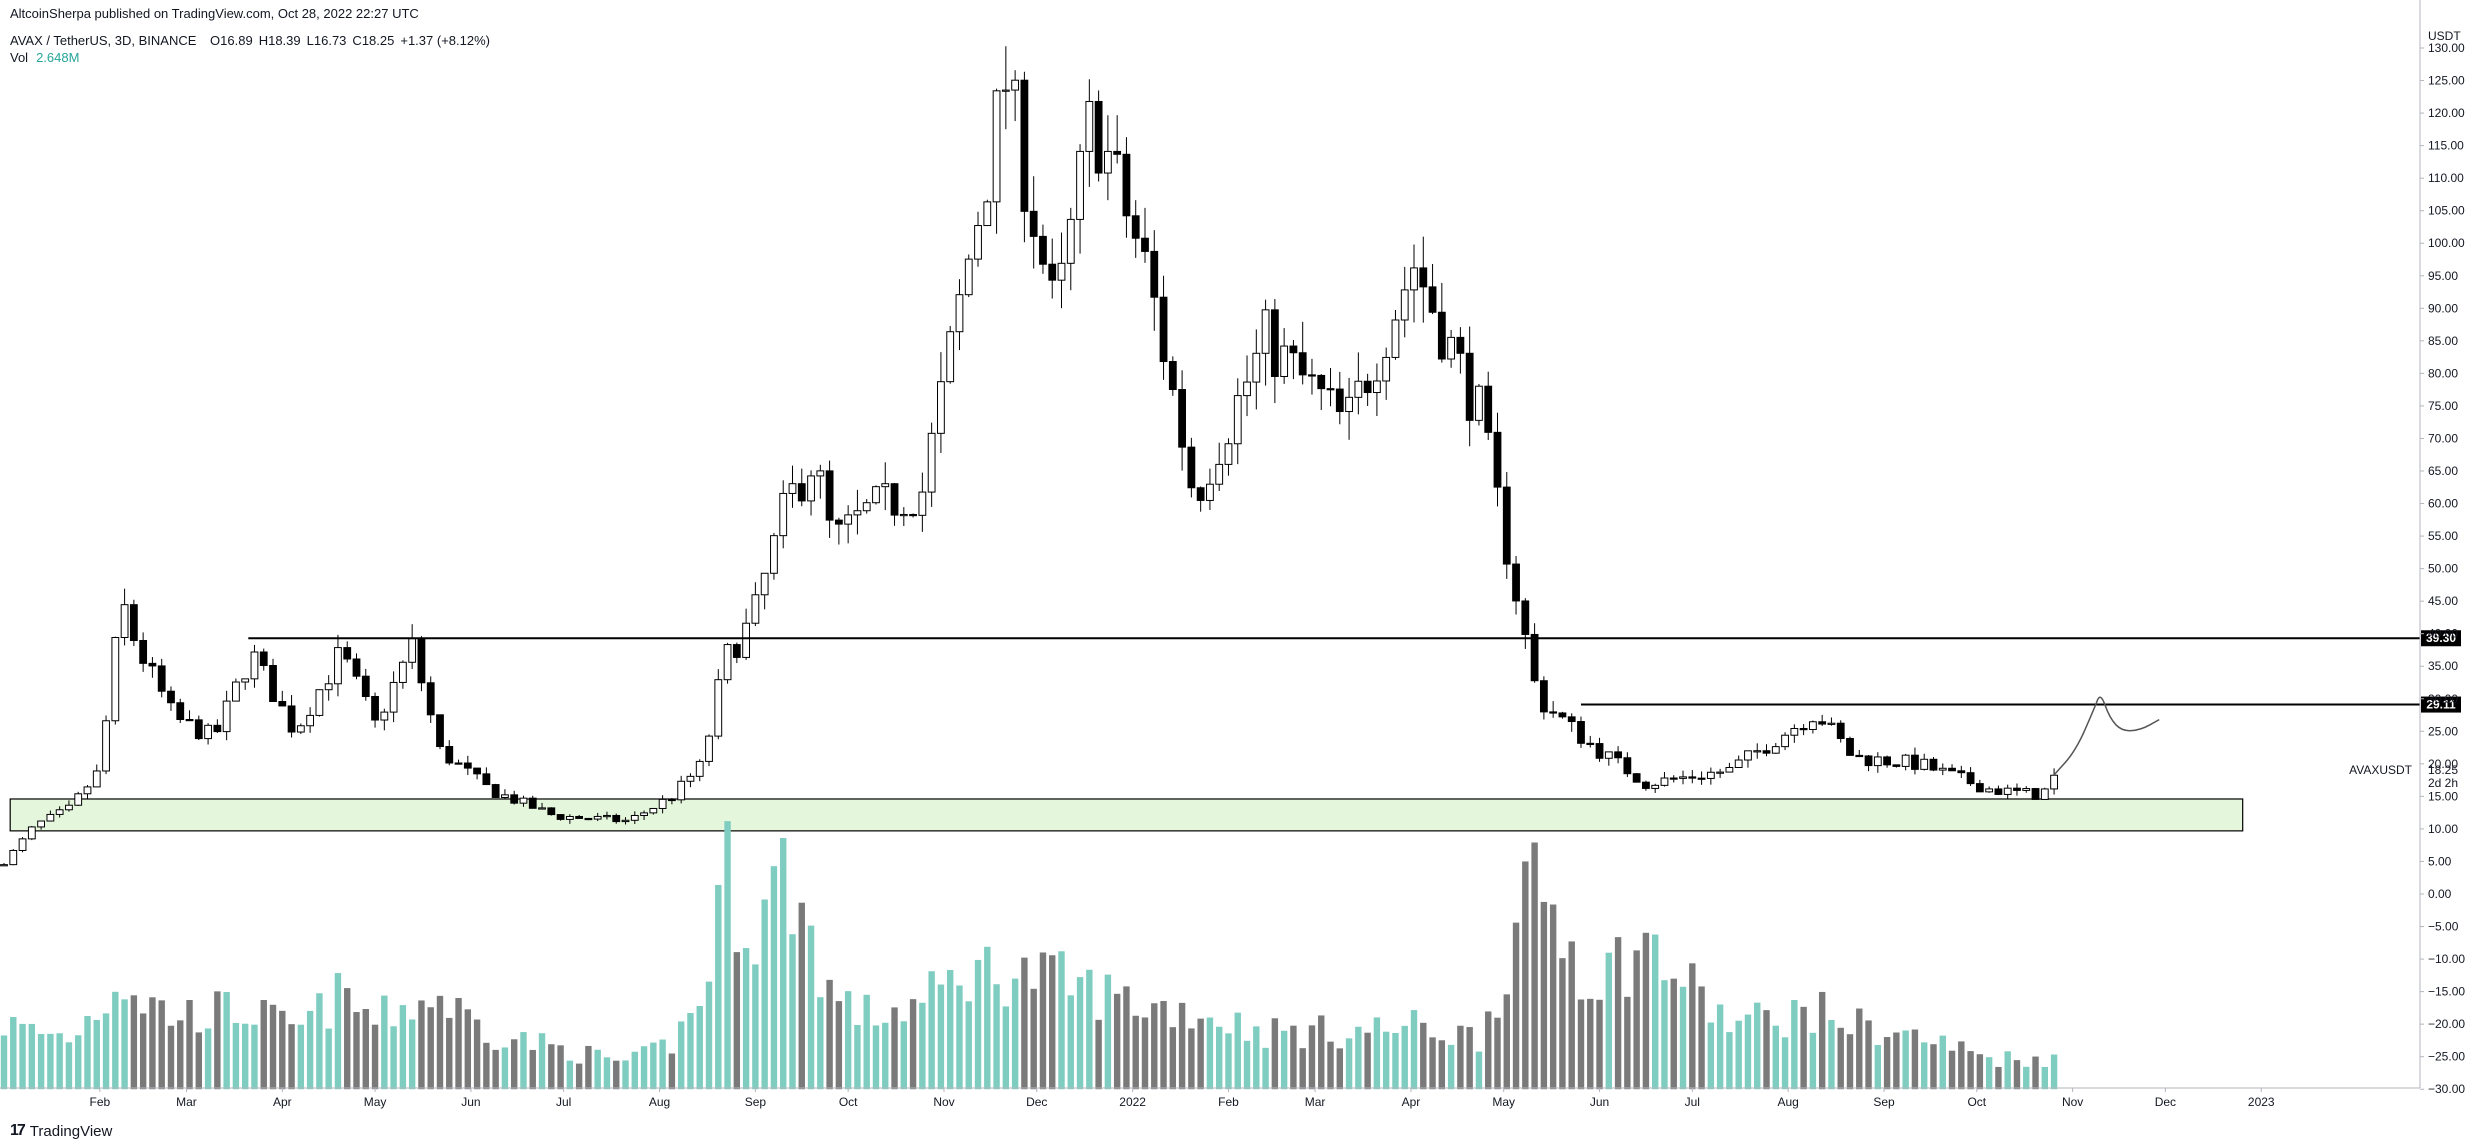  I want to click on time-tick-label: Oct, so click(848, 1102).